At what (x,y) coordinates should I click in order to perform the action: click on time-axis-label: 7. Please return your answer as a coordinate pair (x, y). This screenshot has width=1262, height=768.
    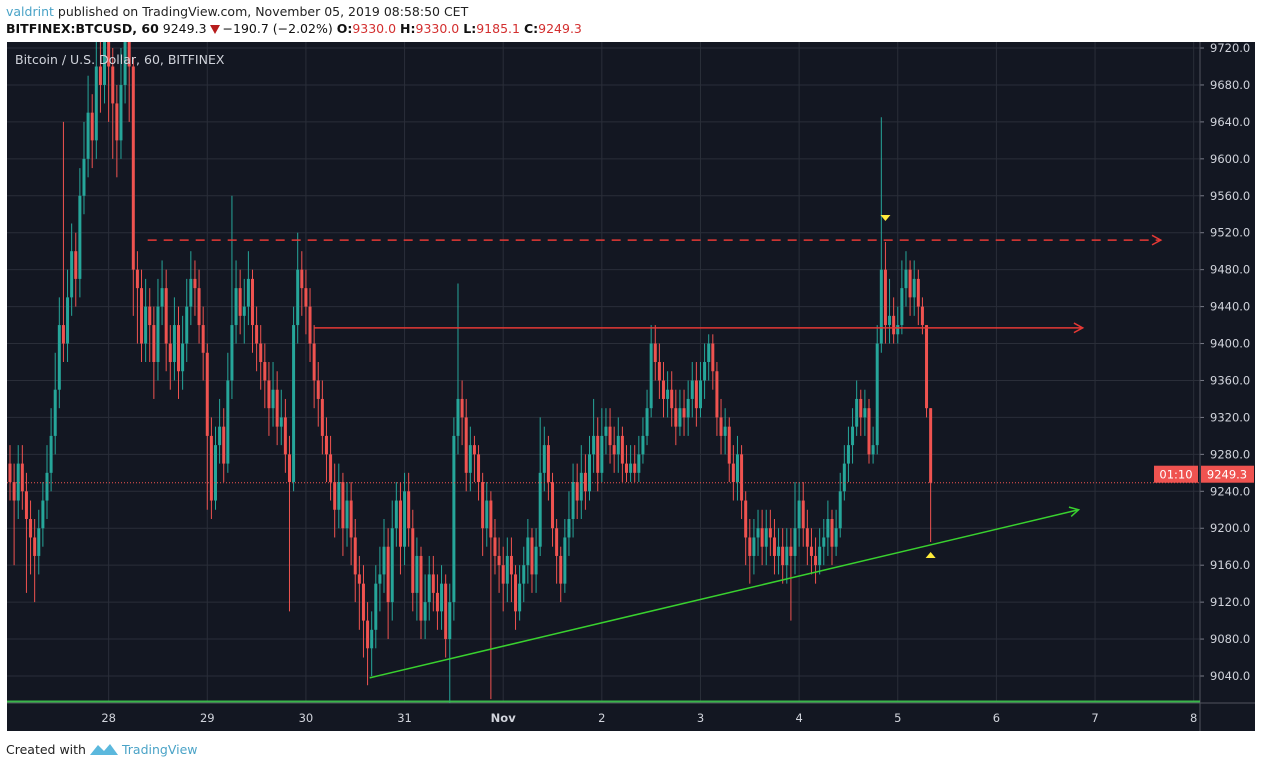
    Looking at the image, I should click on (1094, 718).